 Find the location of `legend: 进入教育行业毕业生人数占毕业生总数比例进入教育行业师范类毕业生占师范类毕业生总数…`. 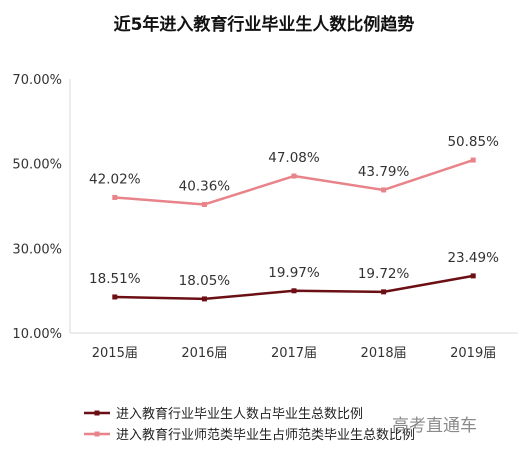

legend: 进入教育行业毕业生人数占毕业生总数比例进入教育行业师范类毕业生占师范类毕业生总数… is located at coordinates (249, 424).